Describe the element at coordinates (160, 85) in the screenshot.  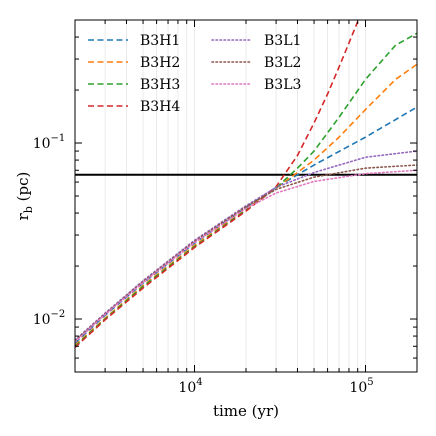
I see `legend-label: B3H3` at that location.